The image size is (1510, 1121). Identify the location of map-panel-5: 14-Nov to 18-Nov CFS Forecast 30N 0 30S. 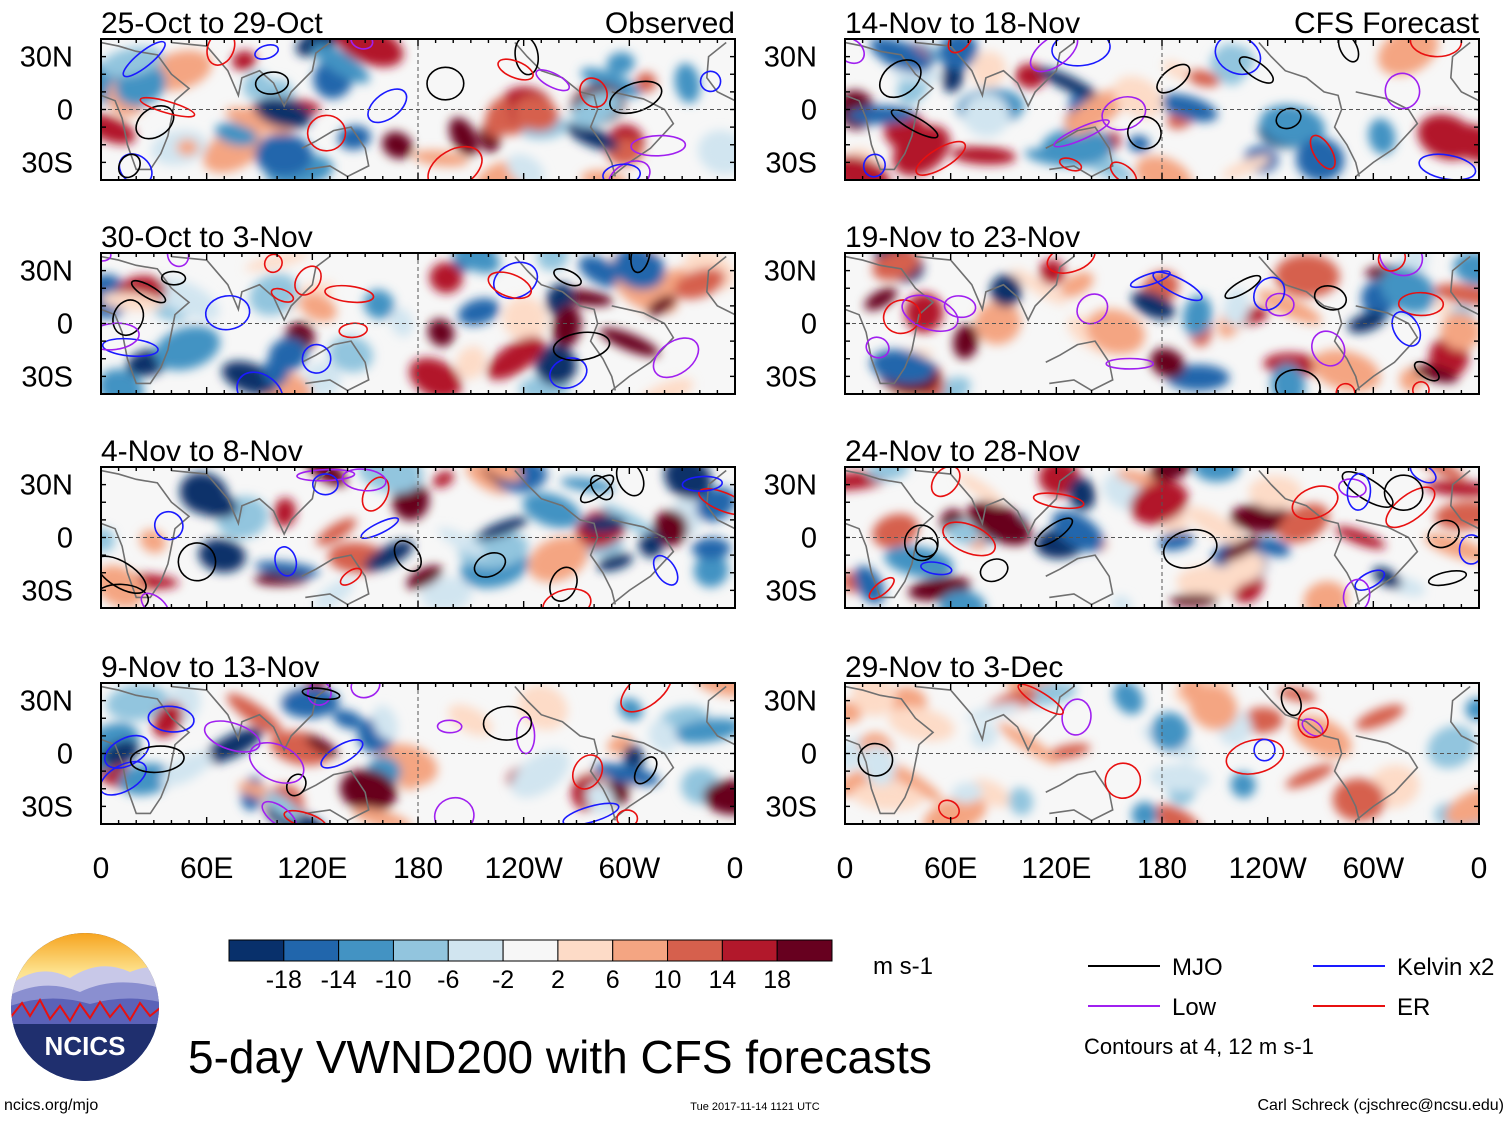
(1122, 94).